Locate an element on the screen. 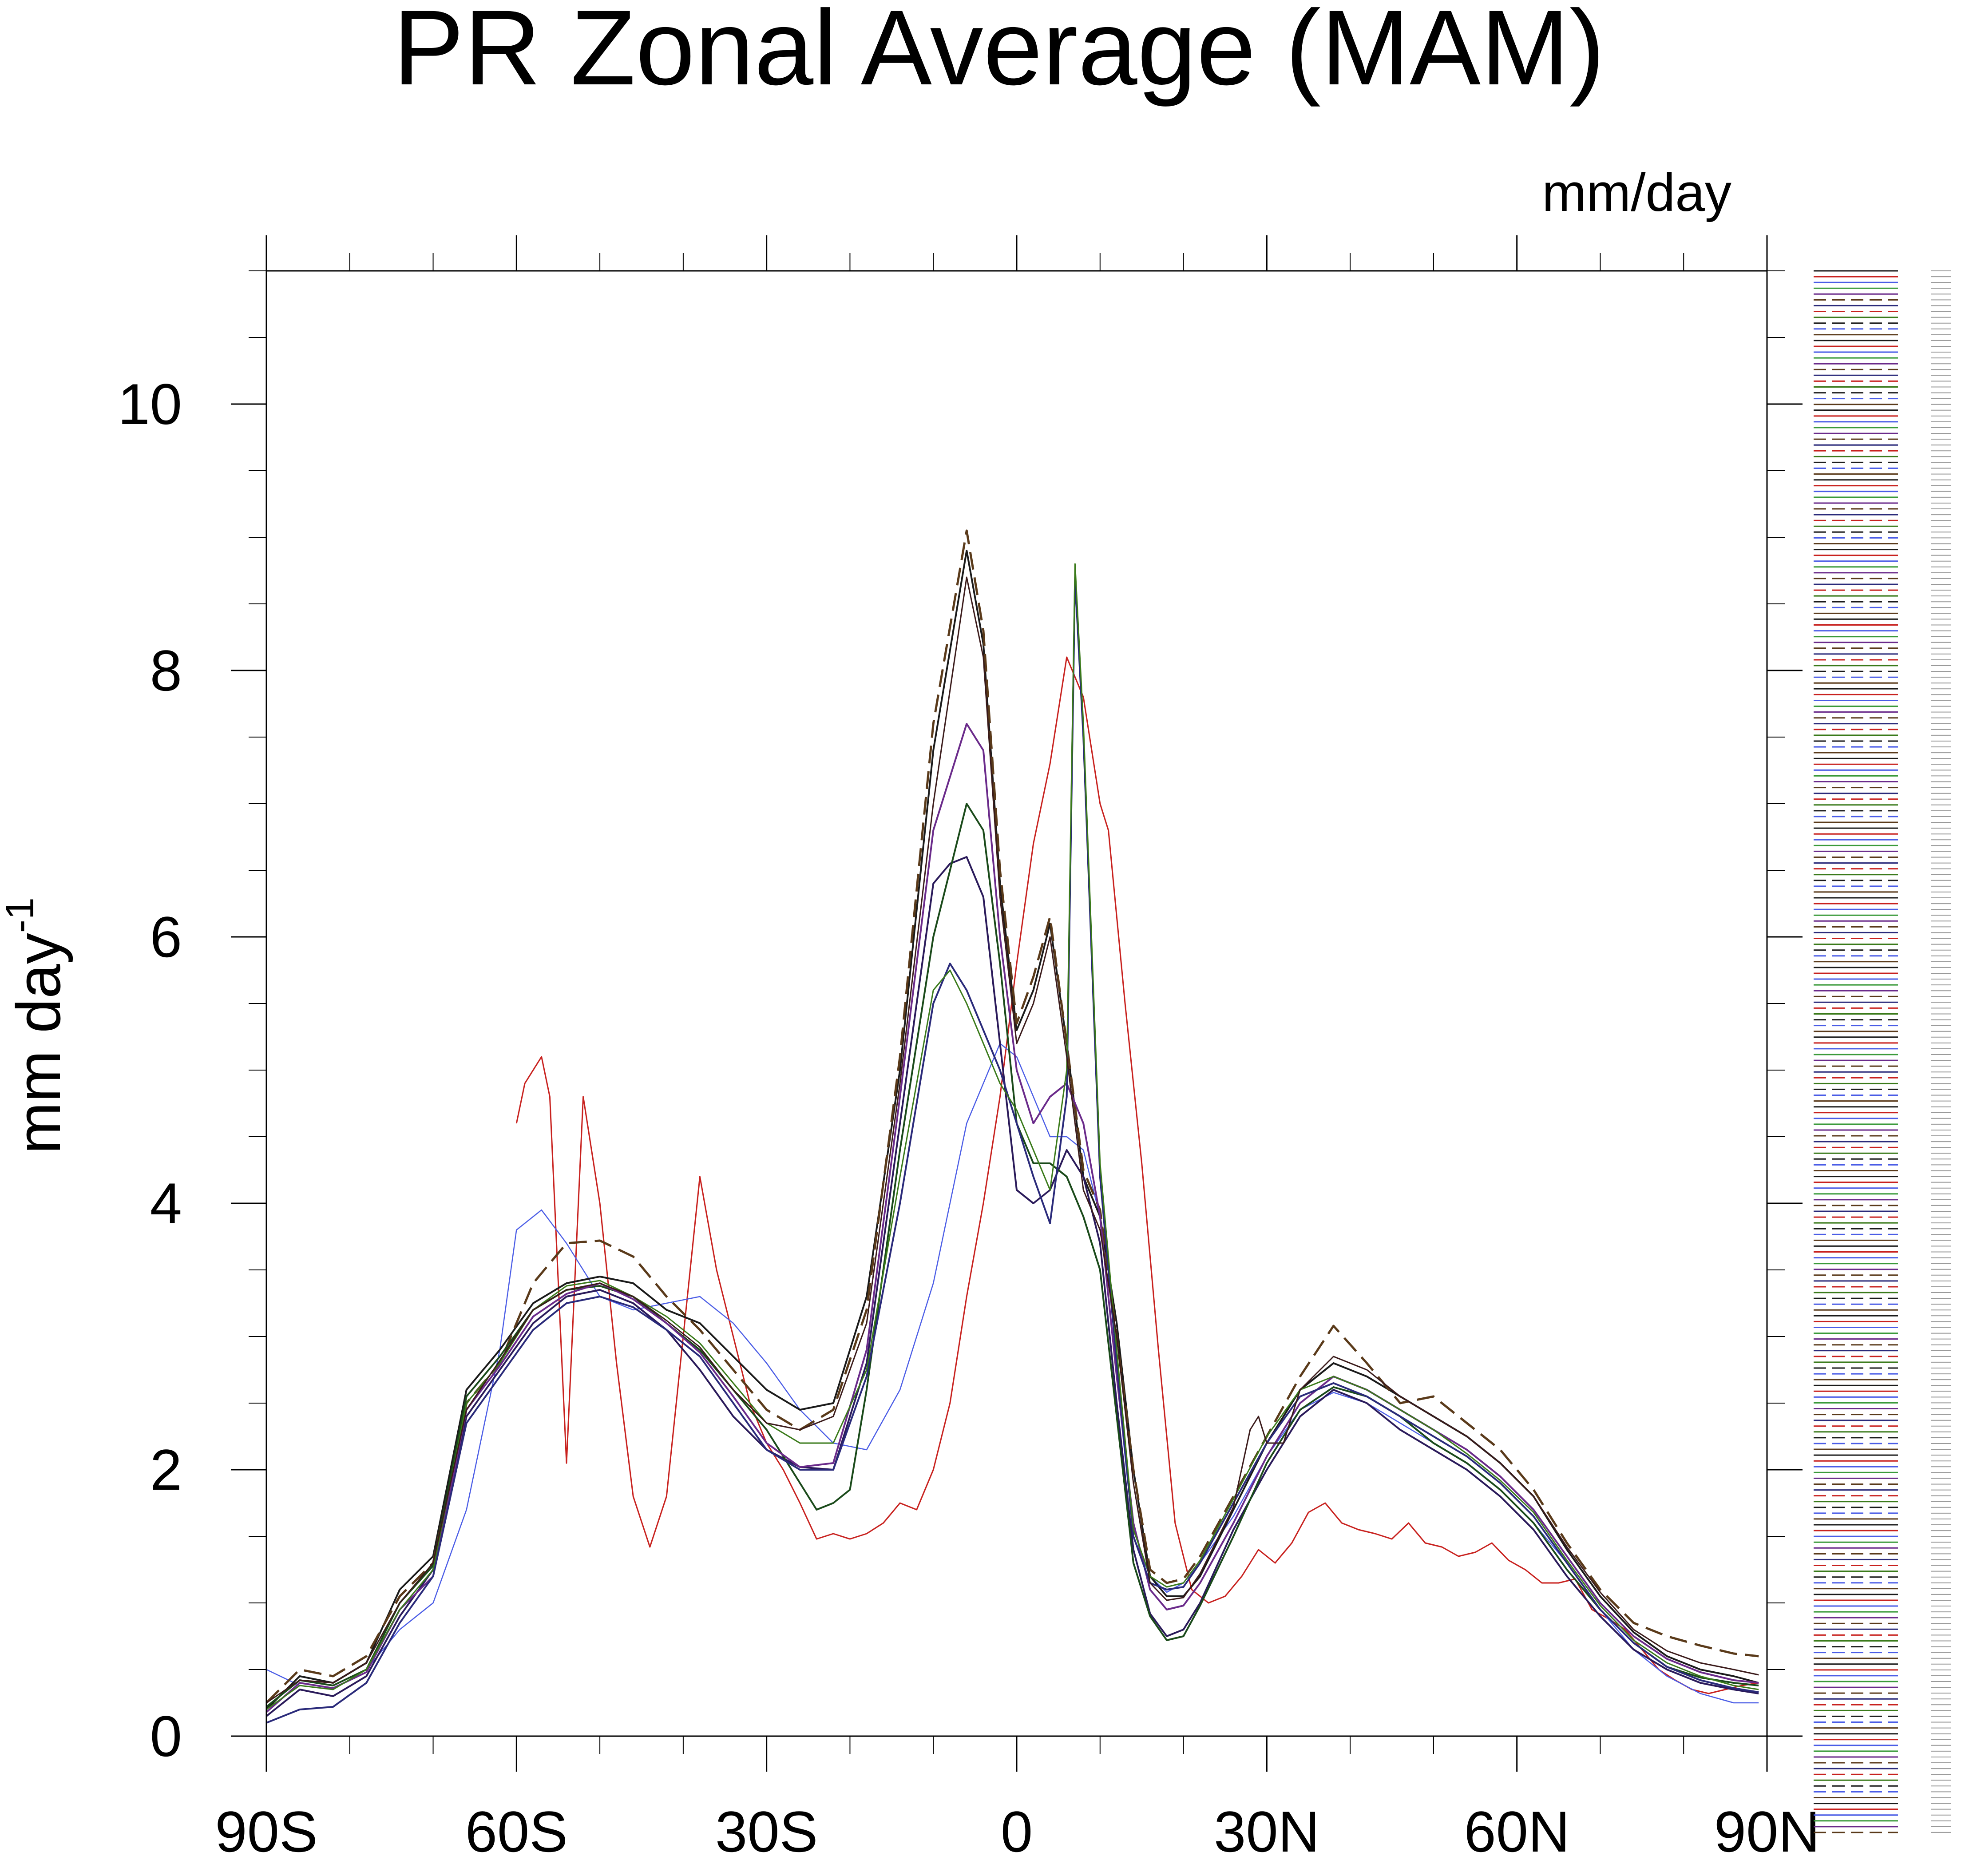  y-axis-label: mm day-1 is located at coordinates (36, 1026).